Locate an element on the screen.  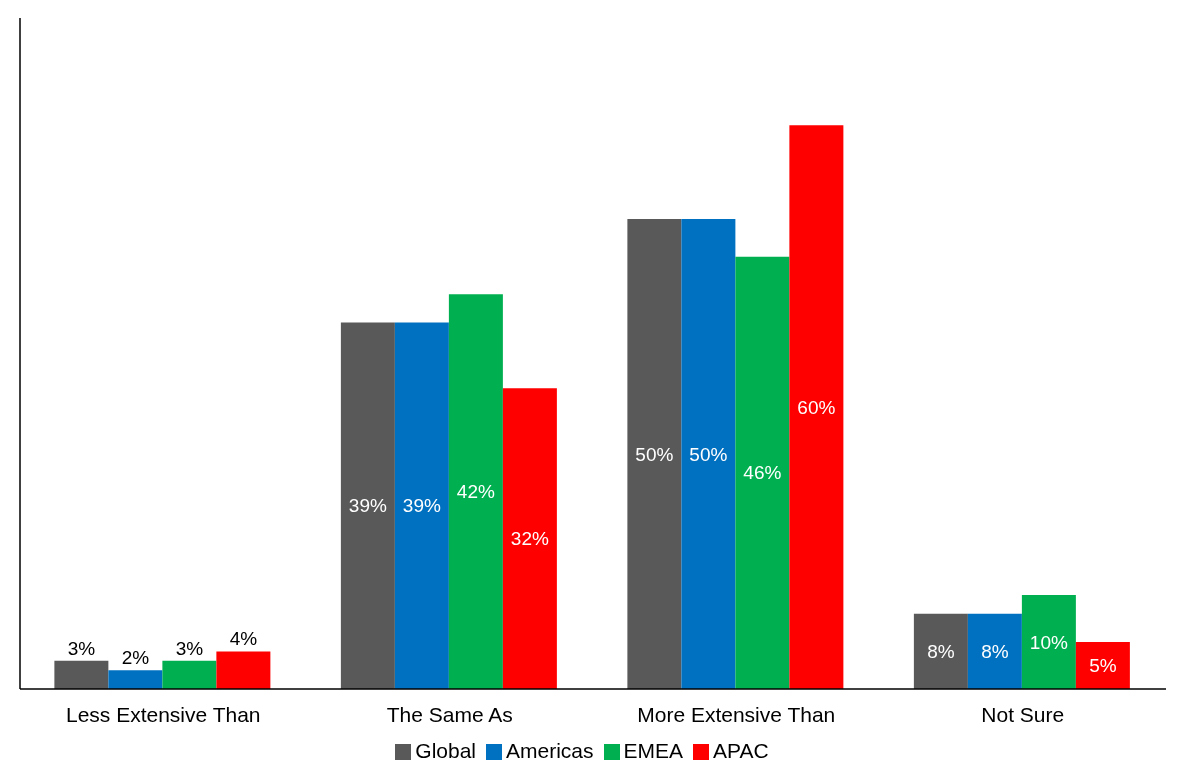
legend-label: Americas is located at coordinates (550, 750).